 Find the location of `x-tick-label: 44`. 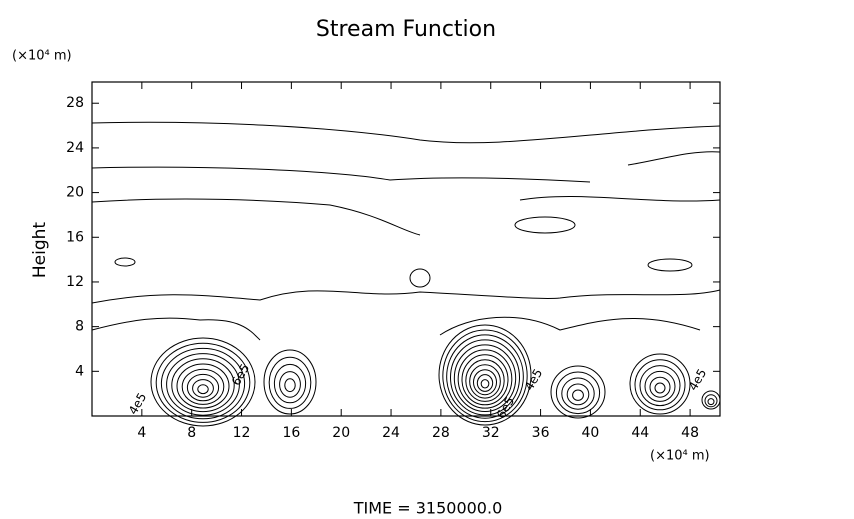

x-tick-label: 44 is located at coordinates (640, 433).